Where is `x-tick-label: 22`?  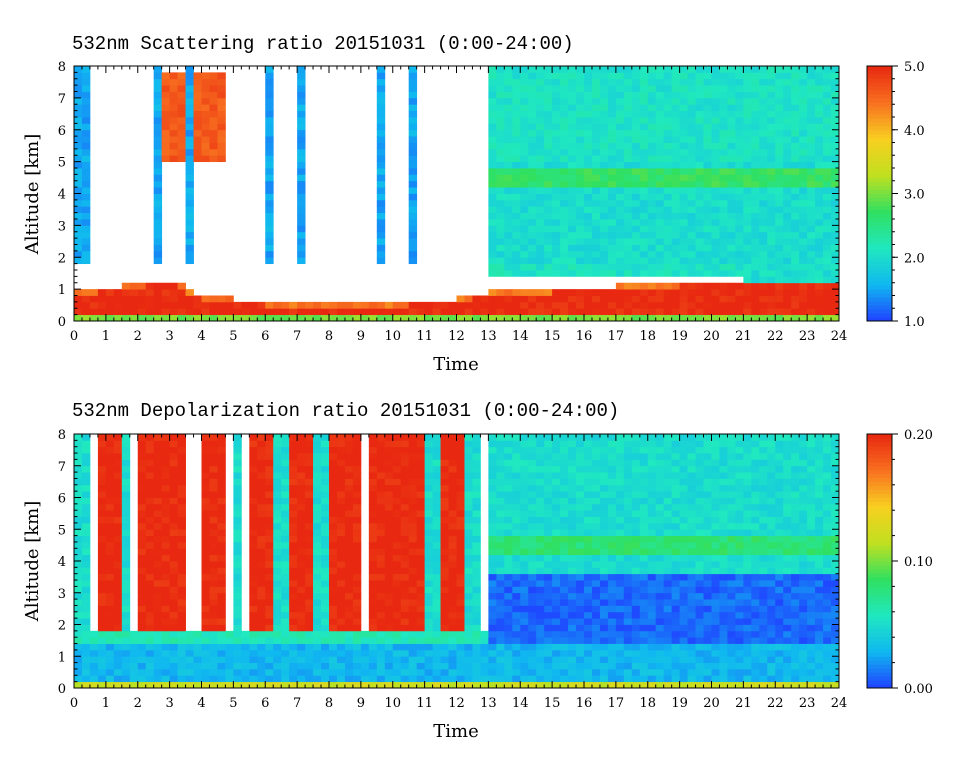
x-tick-label: 22 is located at coordinates (775, 336).